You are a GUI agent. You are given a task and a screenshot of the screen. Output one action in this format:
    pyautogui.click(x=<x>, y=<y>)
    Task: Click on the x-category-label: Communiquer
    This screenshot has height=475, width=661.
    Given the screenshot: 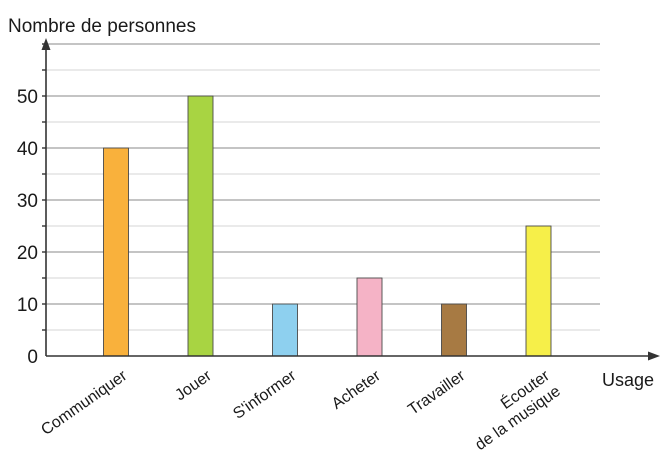 What is the action you would take?
    pyautogui.click(x=84, y=403)
    